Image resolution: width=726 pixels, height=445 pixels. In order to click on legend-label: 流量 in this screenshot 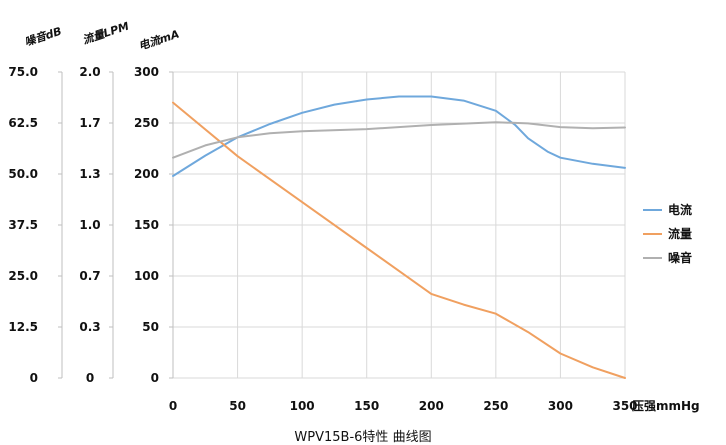, I will do `click(680, 233)`.